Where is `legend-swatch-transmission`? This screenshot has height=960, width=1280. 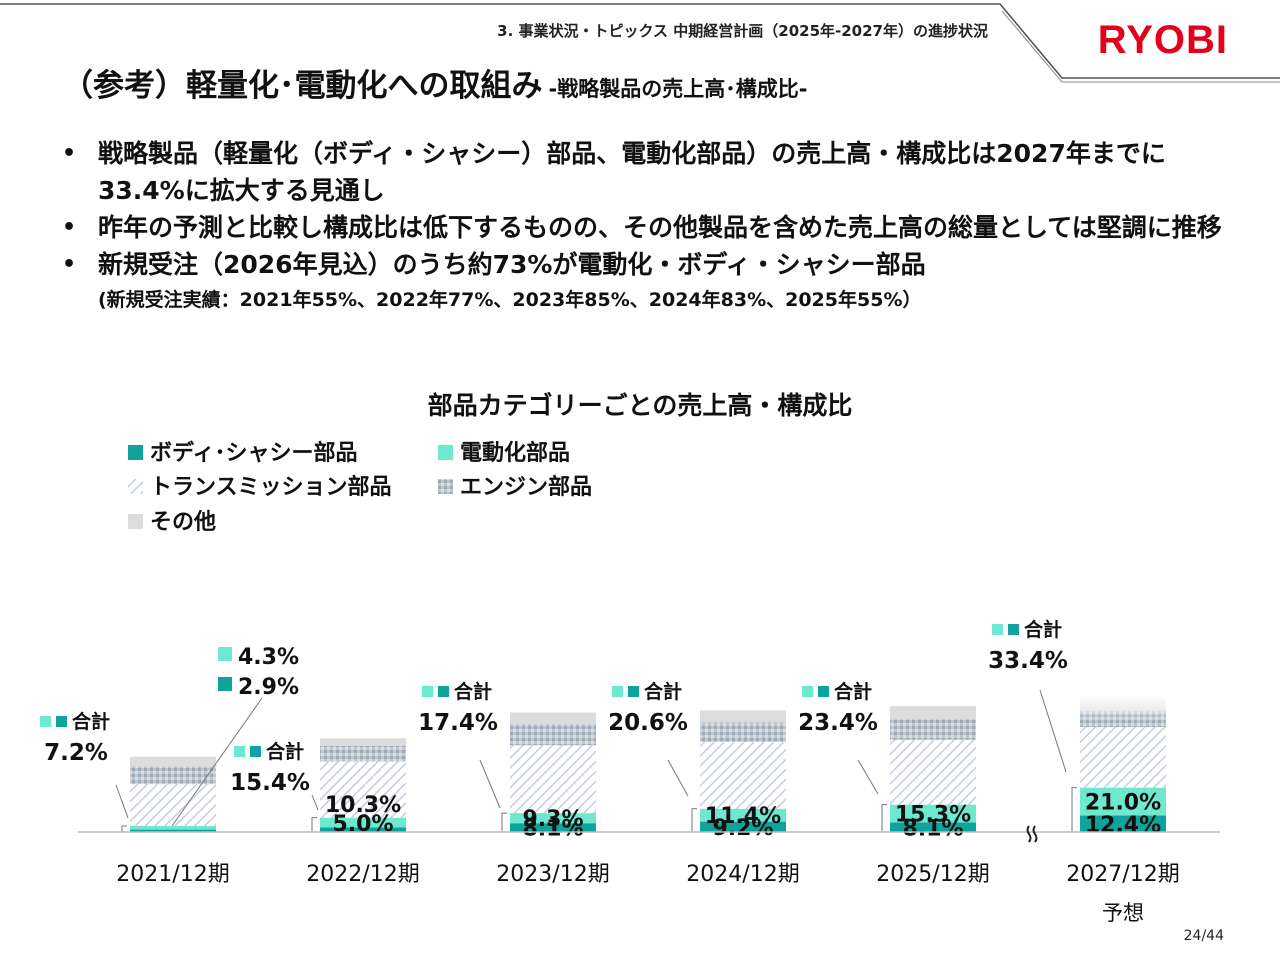 legend-swatch-transmission is located at coordinates (135, 486).